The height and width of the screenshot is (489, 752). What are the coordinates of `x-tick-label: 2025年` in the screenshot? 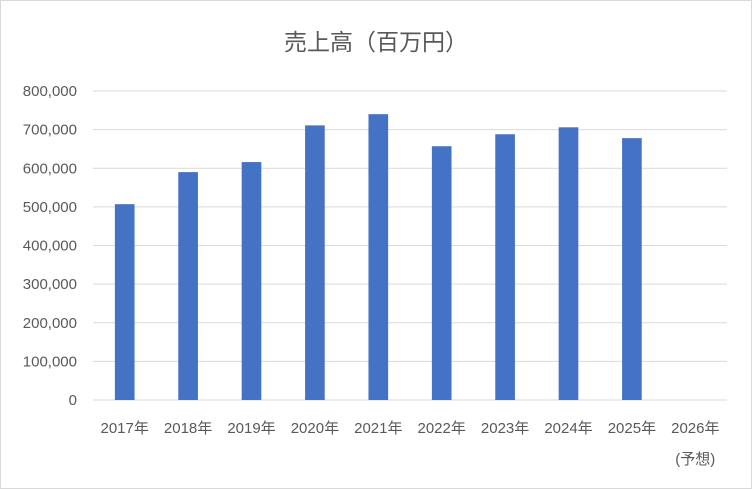 It's located at (632, 428).